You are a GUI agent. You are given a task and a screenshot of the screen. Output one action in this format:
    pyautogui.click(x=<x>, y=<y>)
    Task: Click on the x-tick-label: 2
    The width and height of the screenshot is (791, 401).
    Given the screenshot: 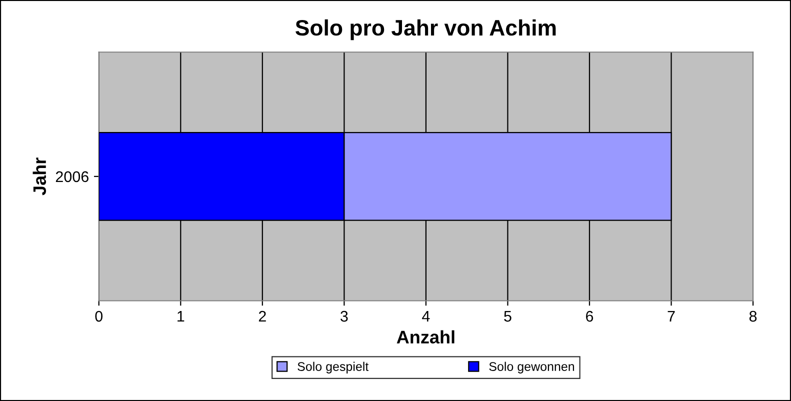 What is the action you would take?
    pyautogui.click(x=262, y=316)
    